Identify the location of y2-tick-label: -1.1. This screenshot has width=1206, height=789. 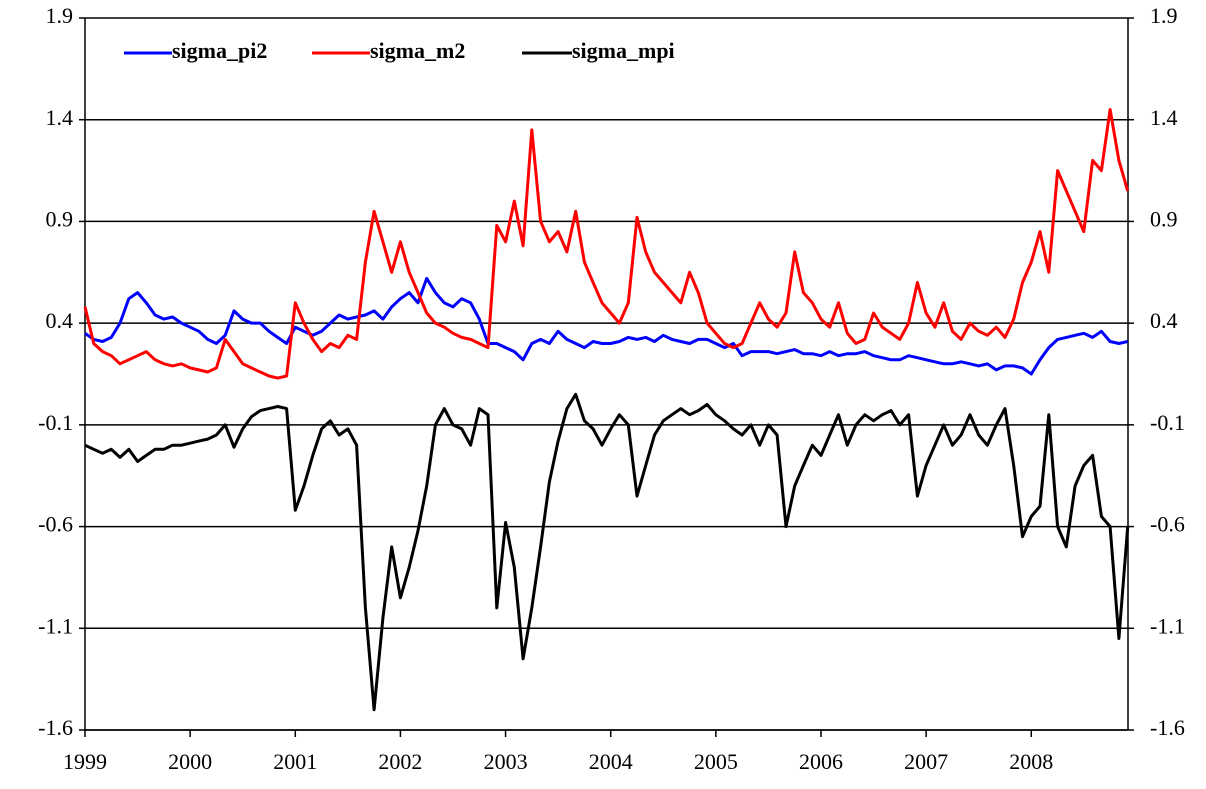
(1167, 625).